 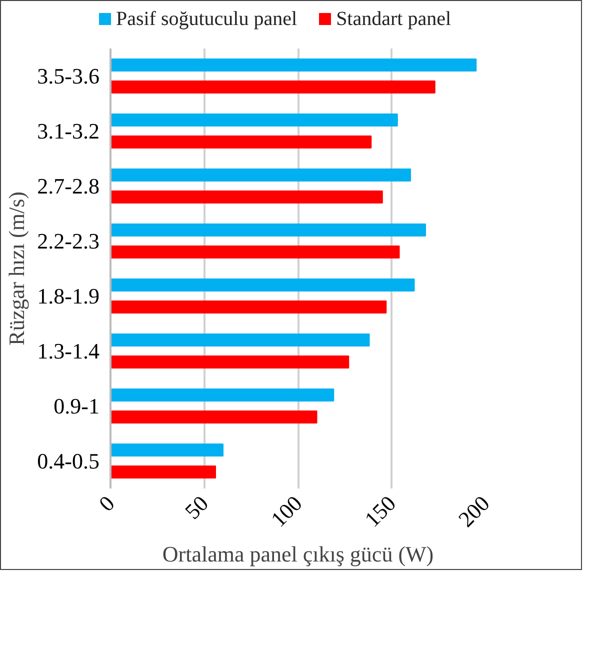 I want to click on y-tick-label: 2.2-2.3, so click(x=68, y=241).